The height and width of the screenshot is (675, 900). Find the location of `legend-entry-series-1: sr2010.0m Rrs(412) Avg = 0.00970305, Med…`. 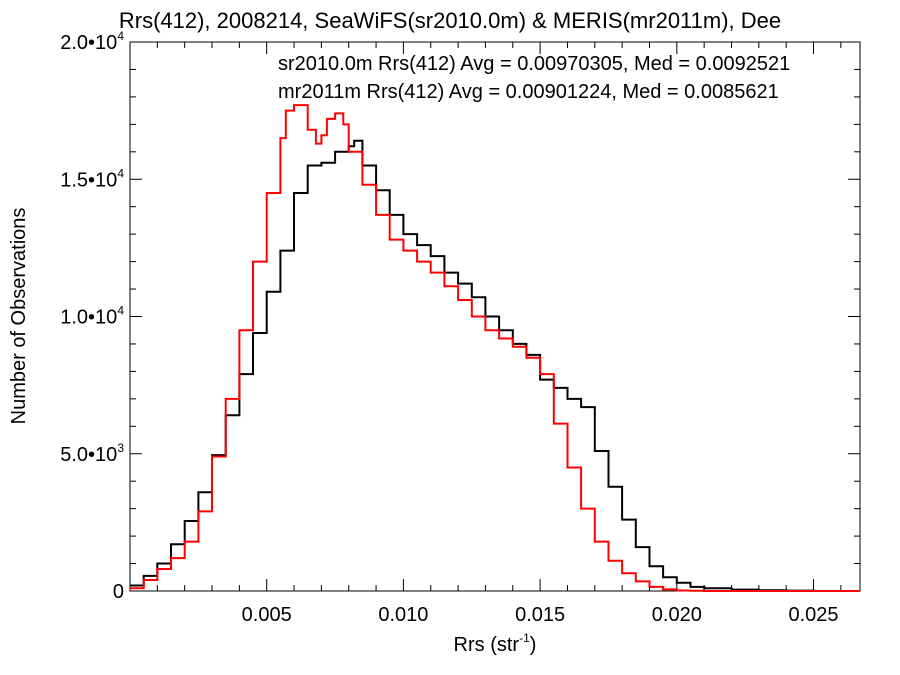

legend-entry-series-1: sr2010.0m Rrs(412) Avg = 0.00970305, Med… is located at coordinates (534, 64).